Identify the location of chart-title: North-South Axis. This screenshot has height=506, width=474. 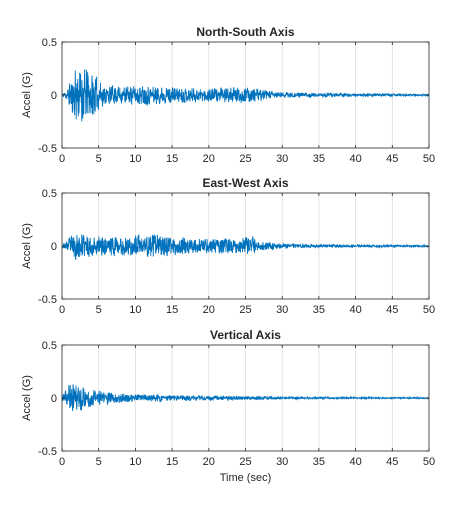
(245, 32).